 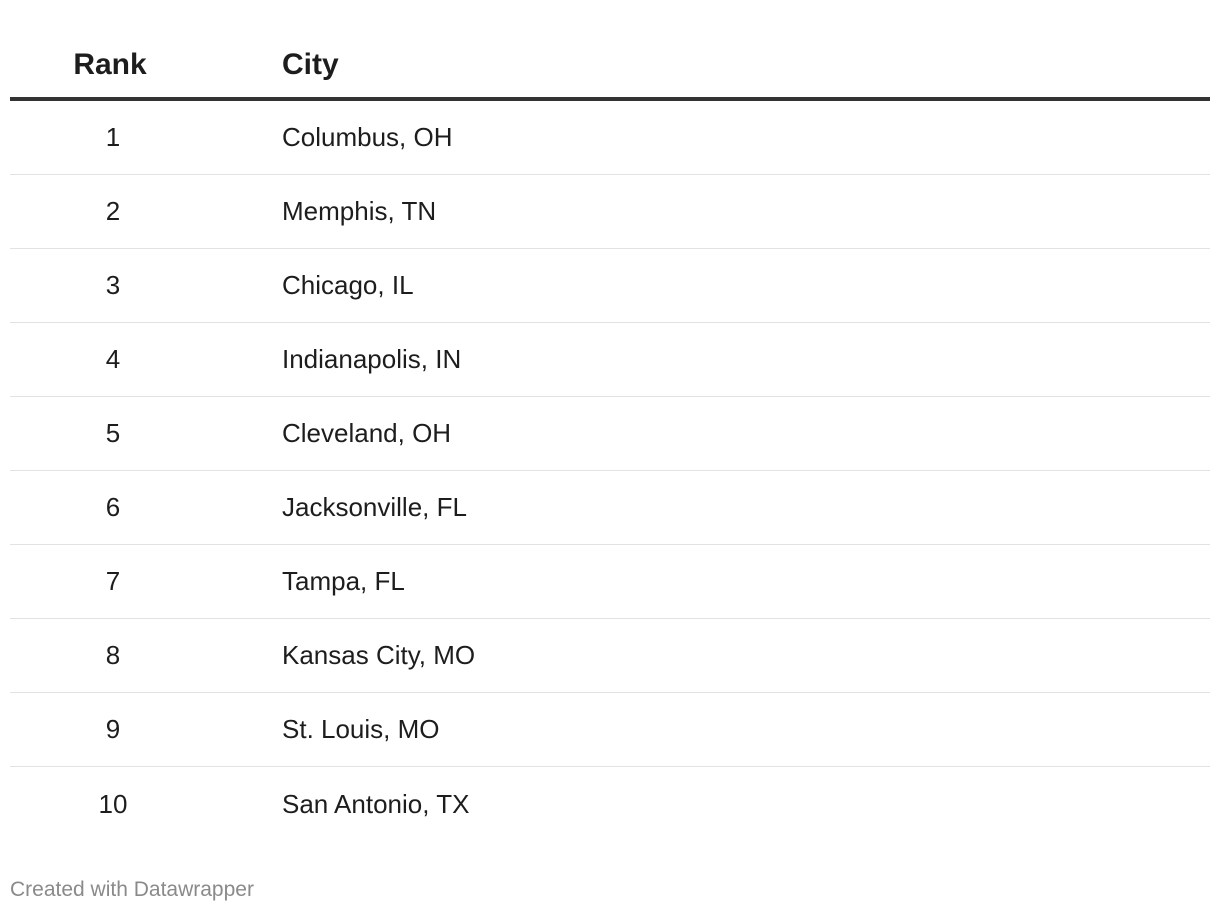 I want to click on table-row: 3 Chicago, IL, so click(x=610, y=286).